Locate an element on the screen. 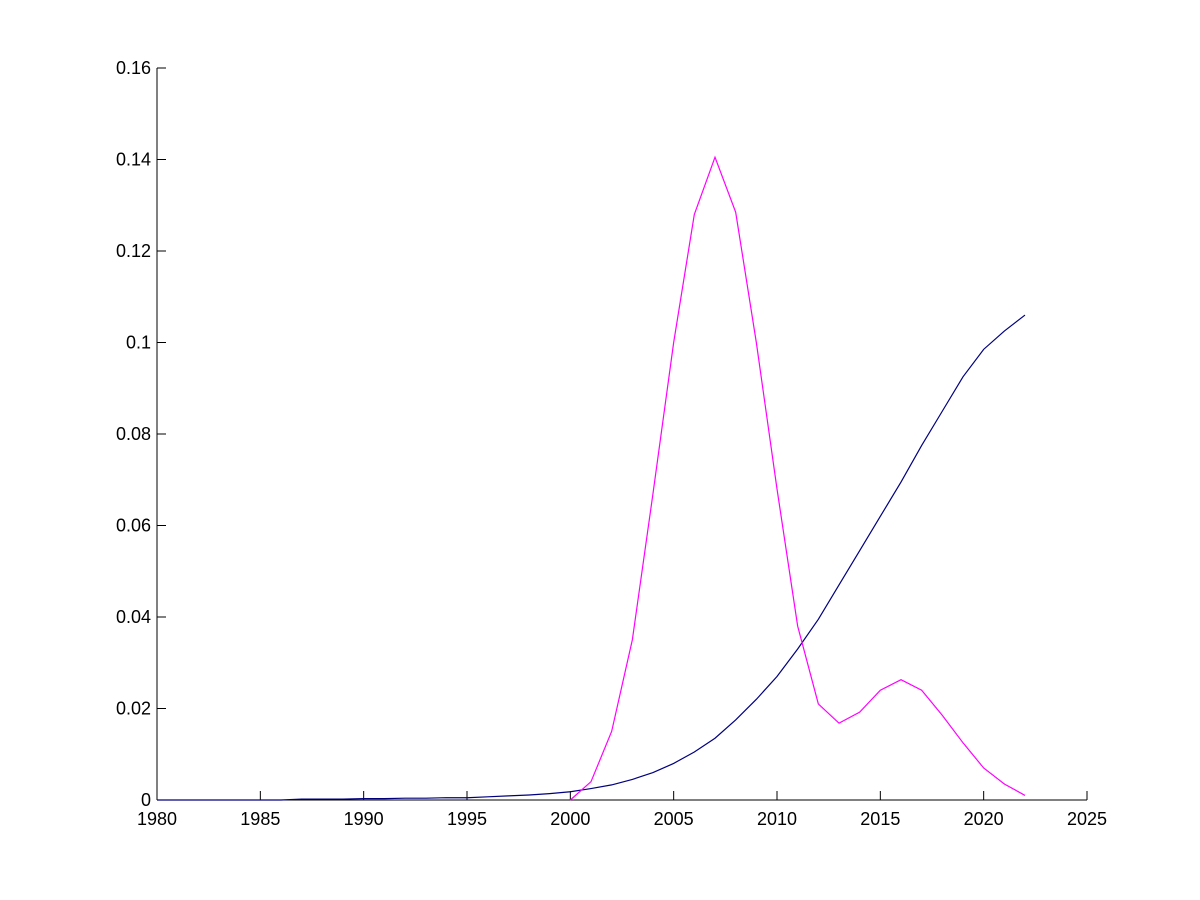 This screenshot has height=900, width=1200. x-tick-label: 1995 is located at coordinates (467, 819).